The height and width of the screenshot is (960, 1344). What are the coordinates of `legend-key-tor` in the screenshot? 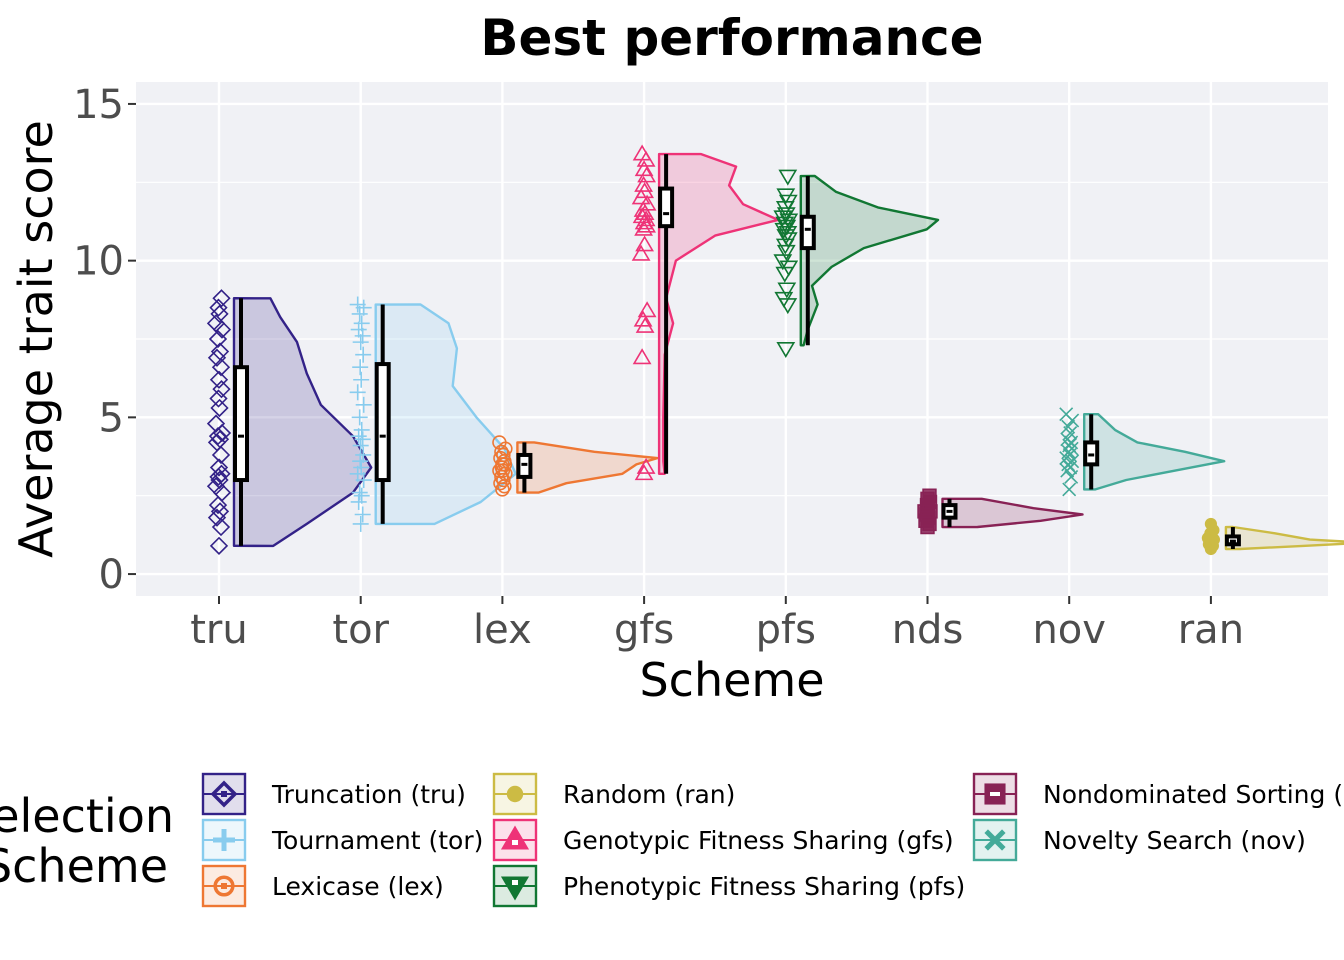 It's located at (224, 840).